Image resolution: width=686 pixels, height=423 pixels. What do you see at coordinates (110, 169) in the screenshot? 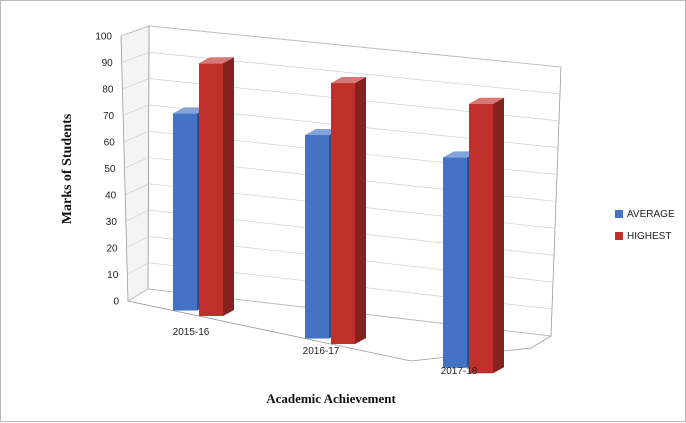
I see `y-tick-label: 50` at bounding box center [110, 169].